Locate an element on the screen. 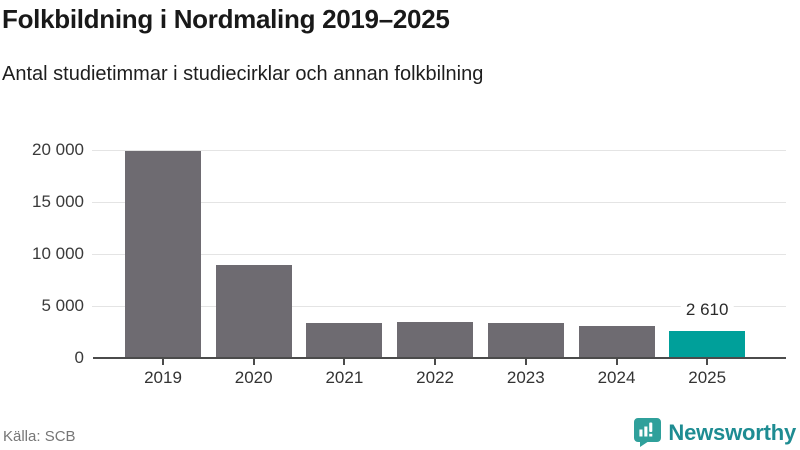 The height and width of the screenshot is (450, 800). x-axis-label: 2020 is located at coordinates (253, 377).